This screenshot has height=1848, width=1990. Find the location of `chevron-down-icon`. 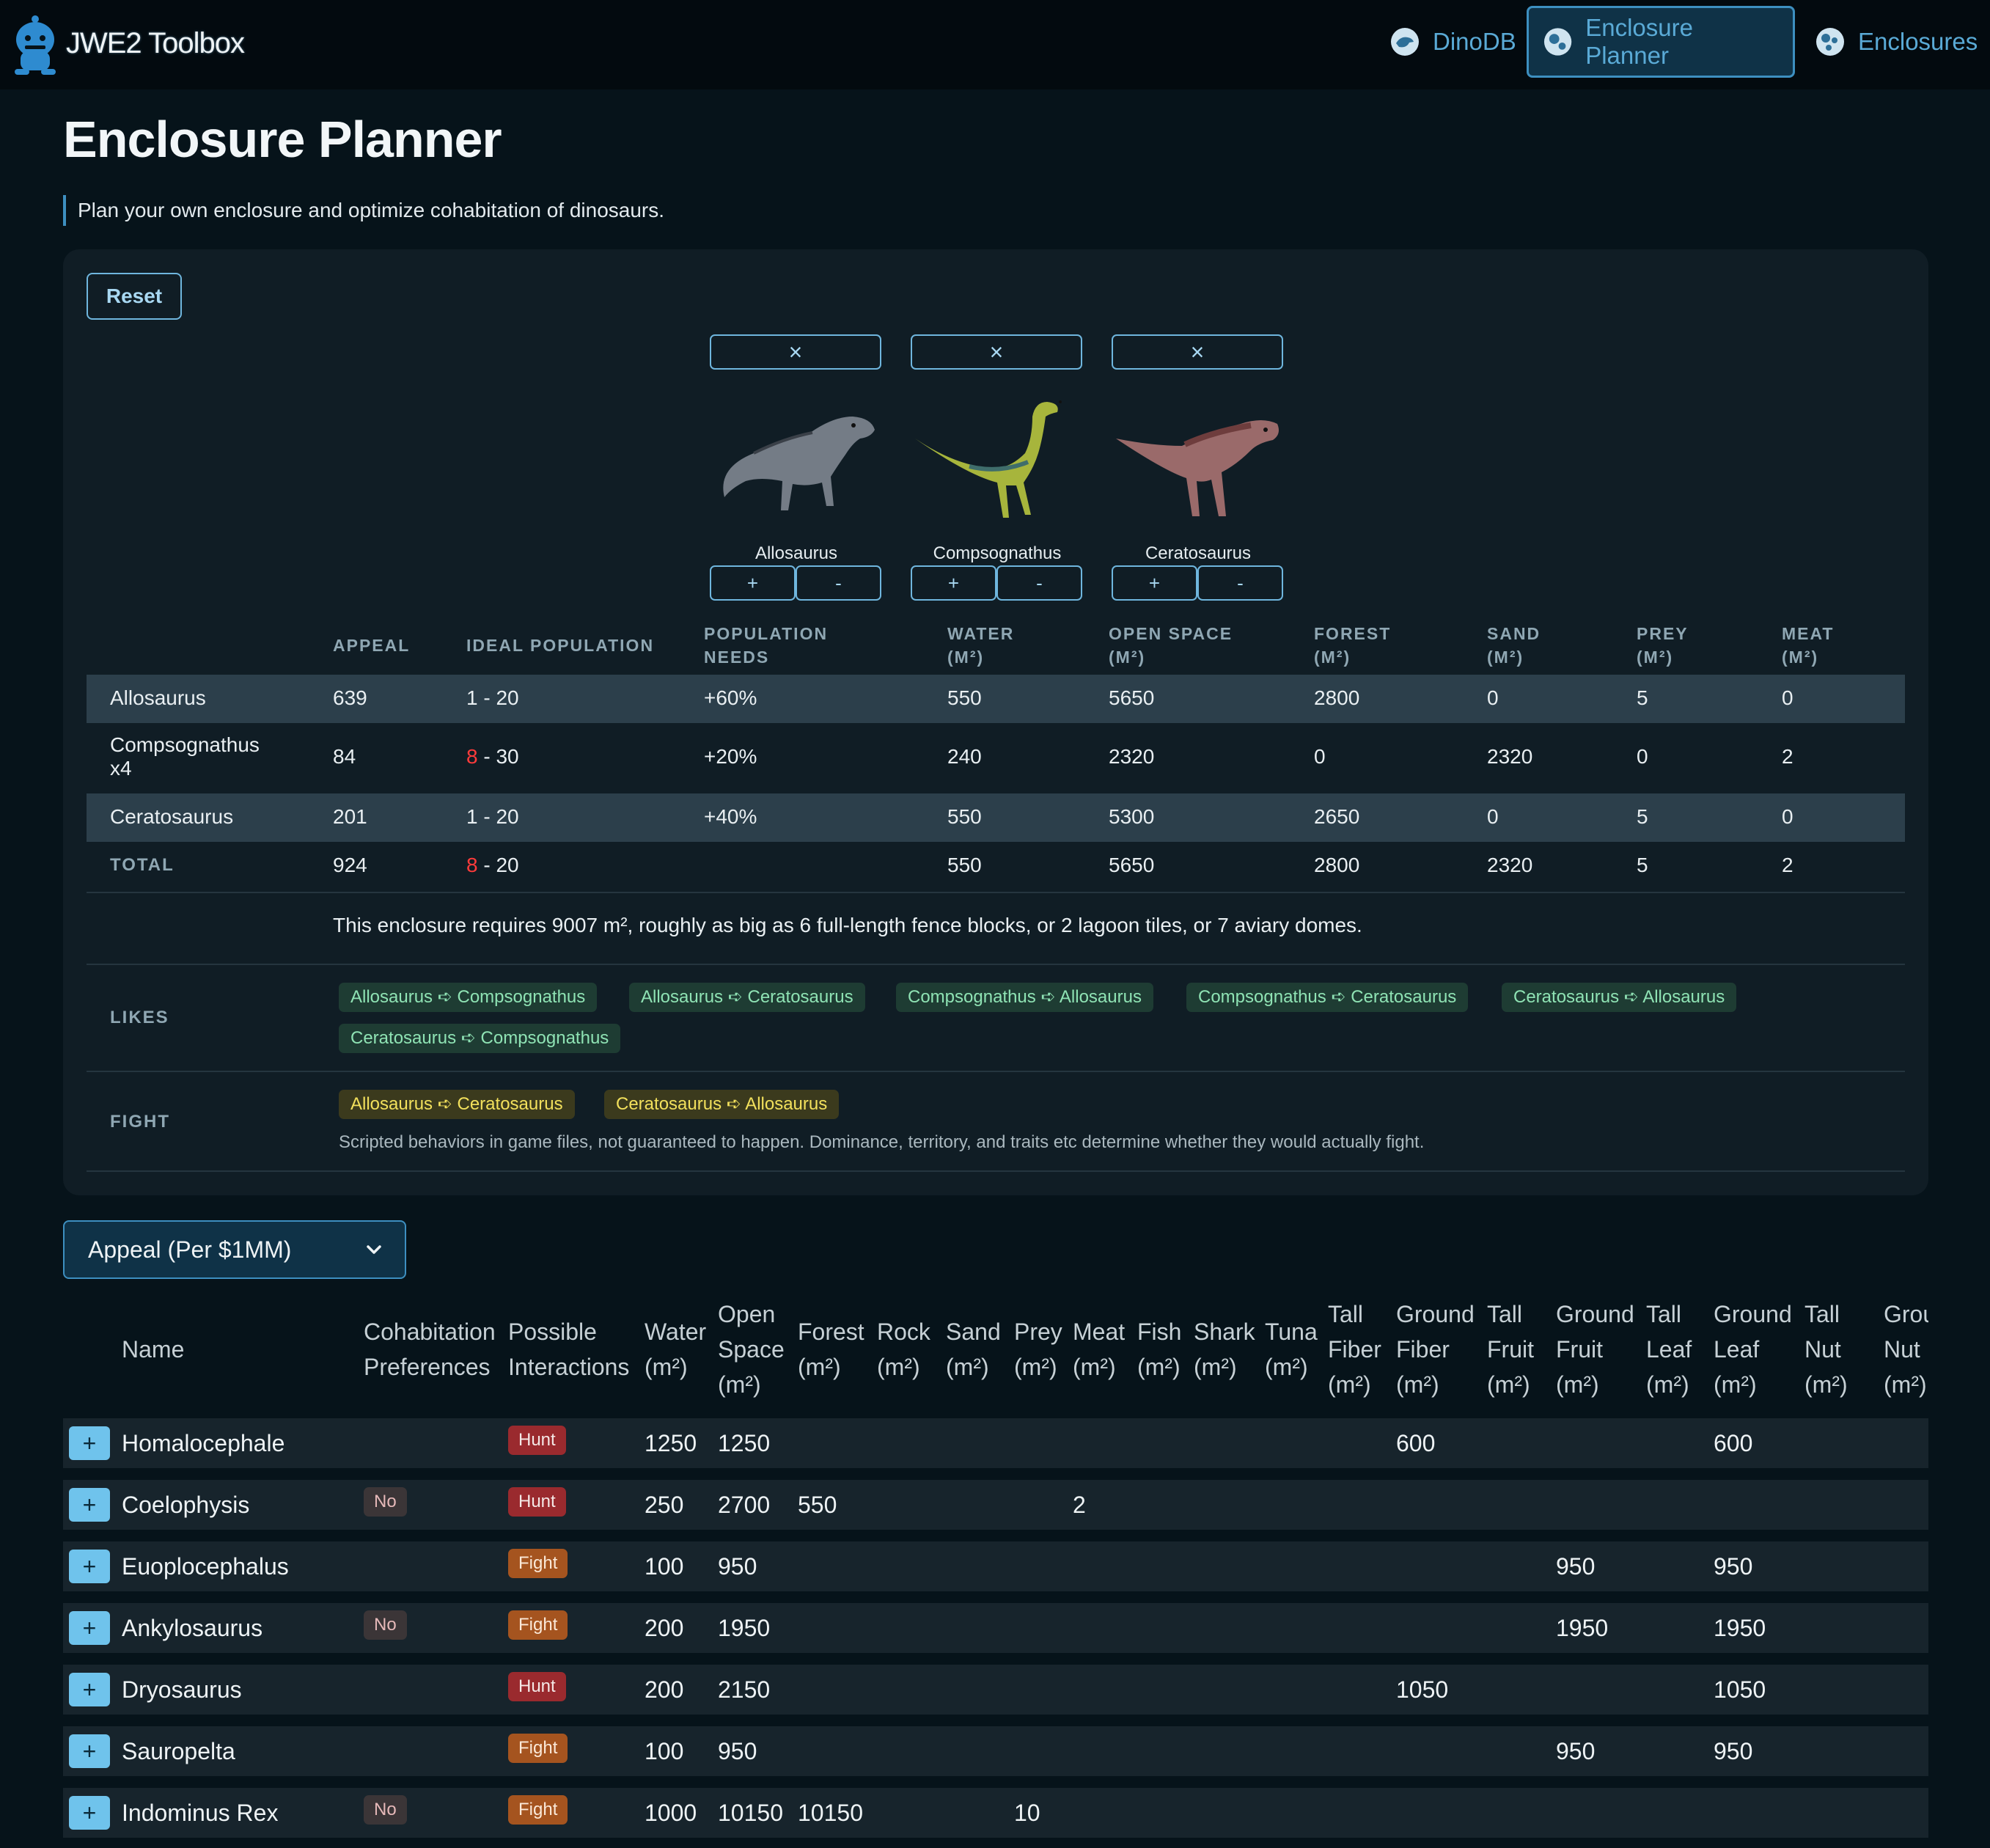

chevron-down-icon is located at coordinates (374, 1249).